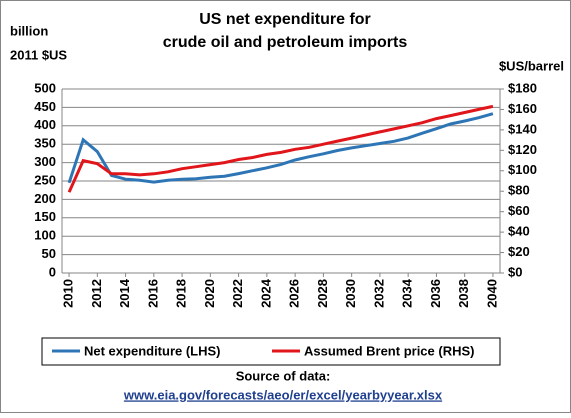 The width and height of the screenshot is (571, 418). Describe the element at coordinates (209, 293) in the screenshot. I see `x-tick-label: 2020` at that location.